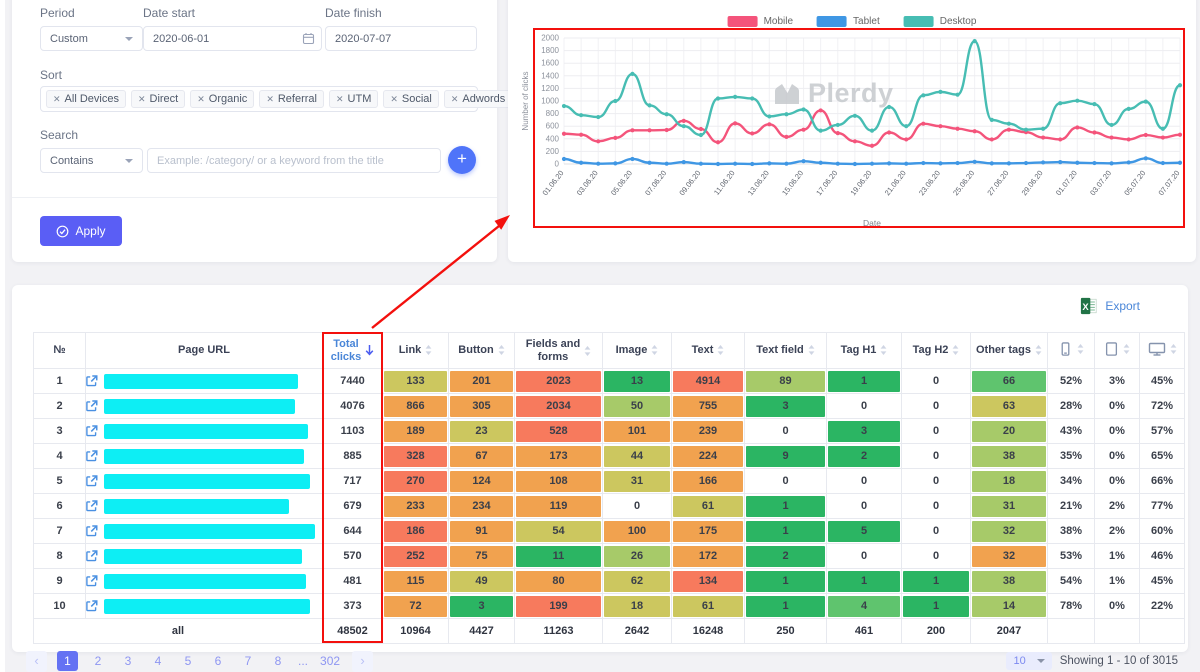 Image resolution: width=1200 pixels, height=672 pixels. Describe the element at coordinates (1040, 661) in the screenshot. I see `chevron-down-icon` at that location.